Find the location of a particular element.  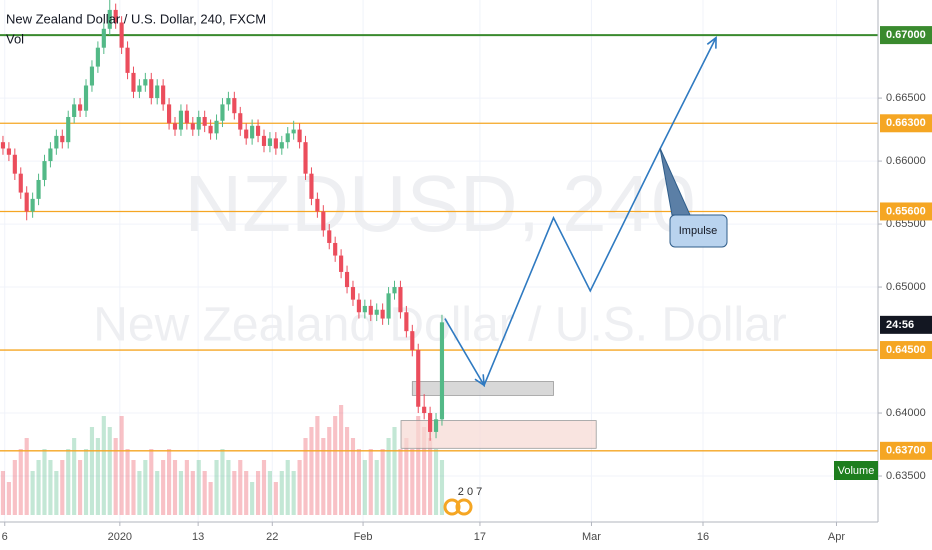

y-tick-label: 0.64000 is located at coordinates (906, 413).